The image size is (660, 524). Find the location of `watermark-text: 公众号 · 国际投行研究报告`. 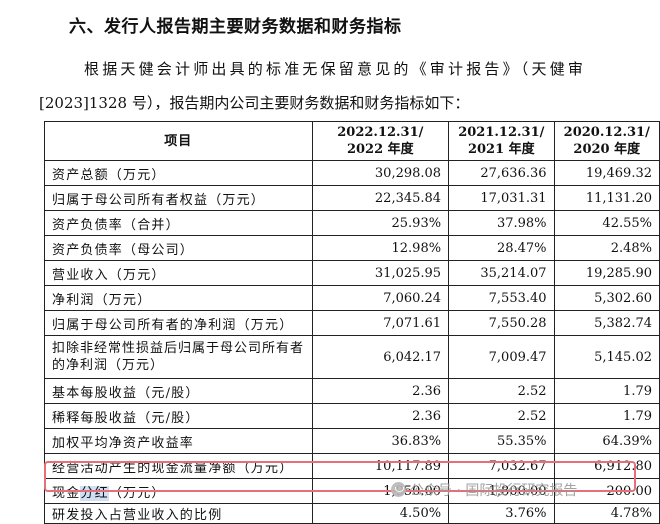

watermark-text: 公众号 · 国际投行研究报告 is located at coordinates (494, 491).